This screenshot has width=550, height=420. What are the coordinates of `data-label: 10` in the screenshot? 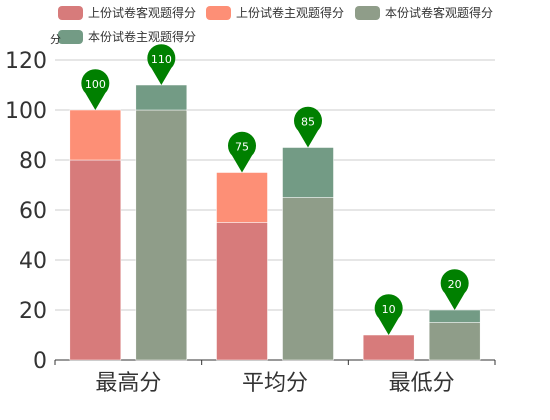 It's located at (389, 309).